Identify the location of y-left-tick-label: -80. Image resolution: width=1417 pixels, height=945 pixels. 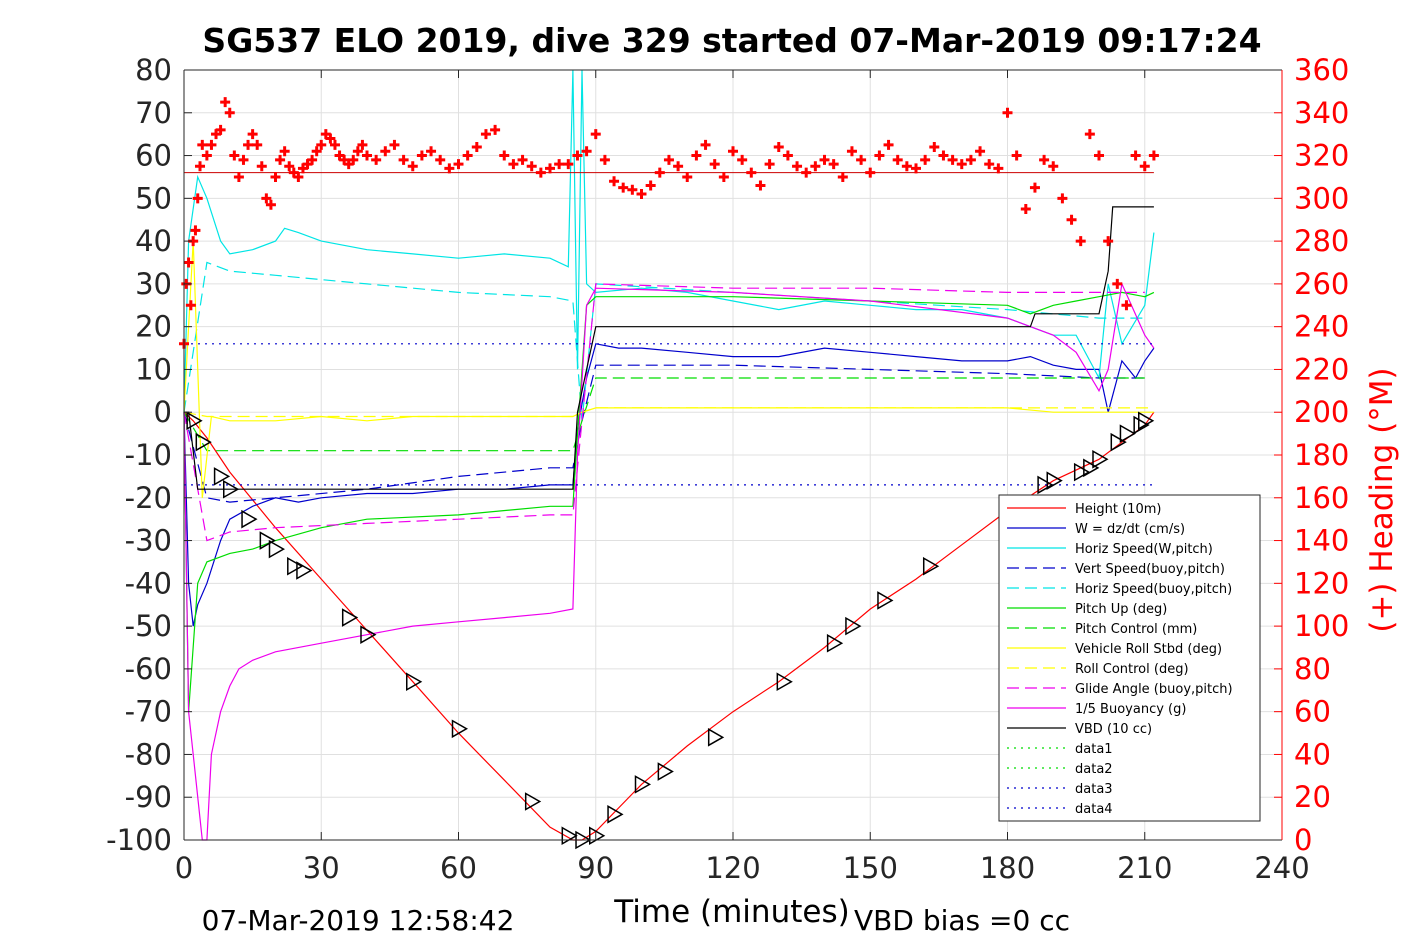
(148, 754).